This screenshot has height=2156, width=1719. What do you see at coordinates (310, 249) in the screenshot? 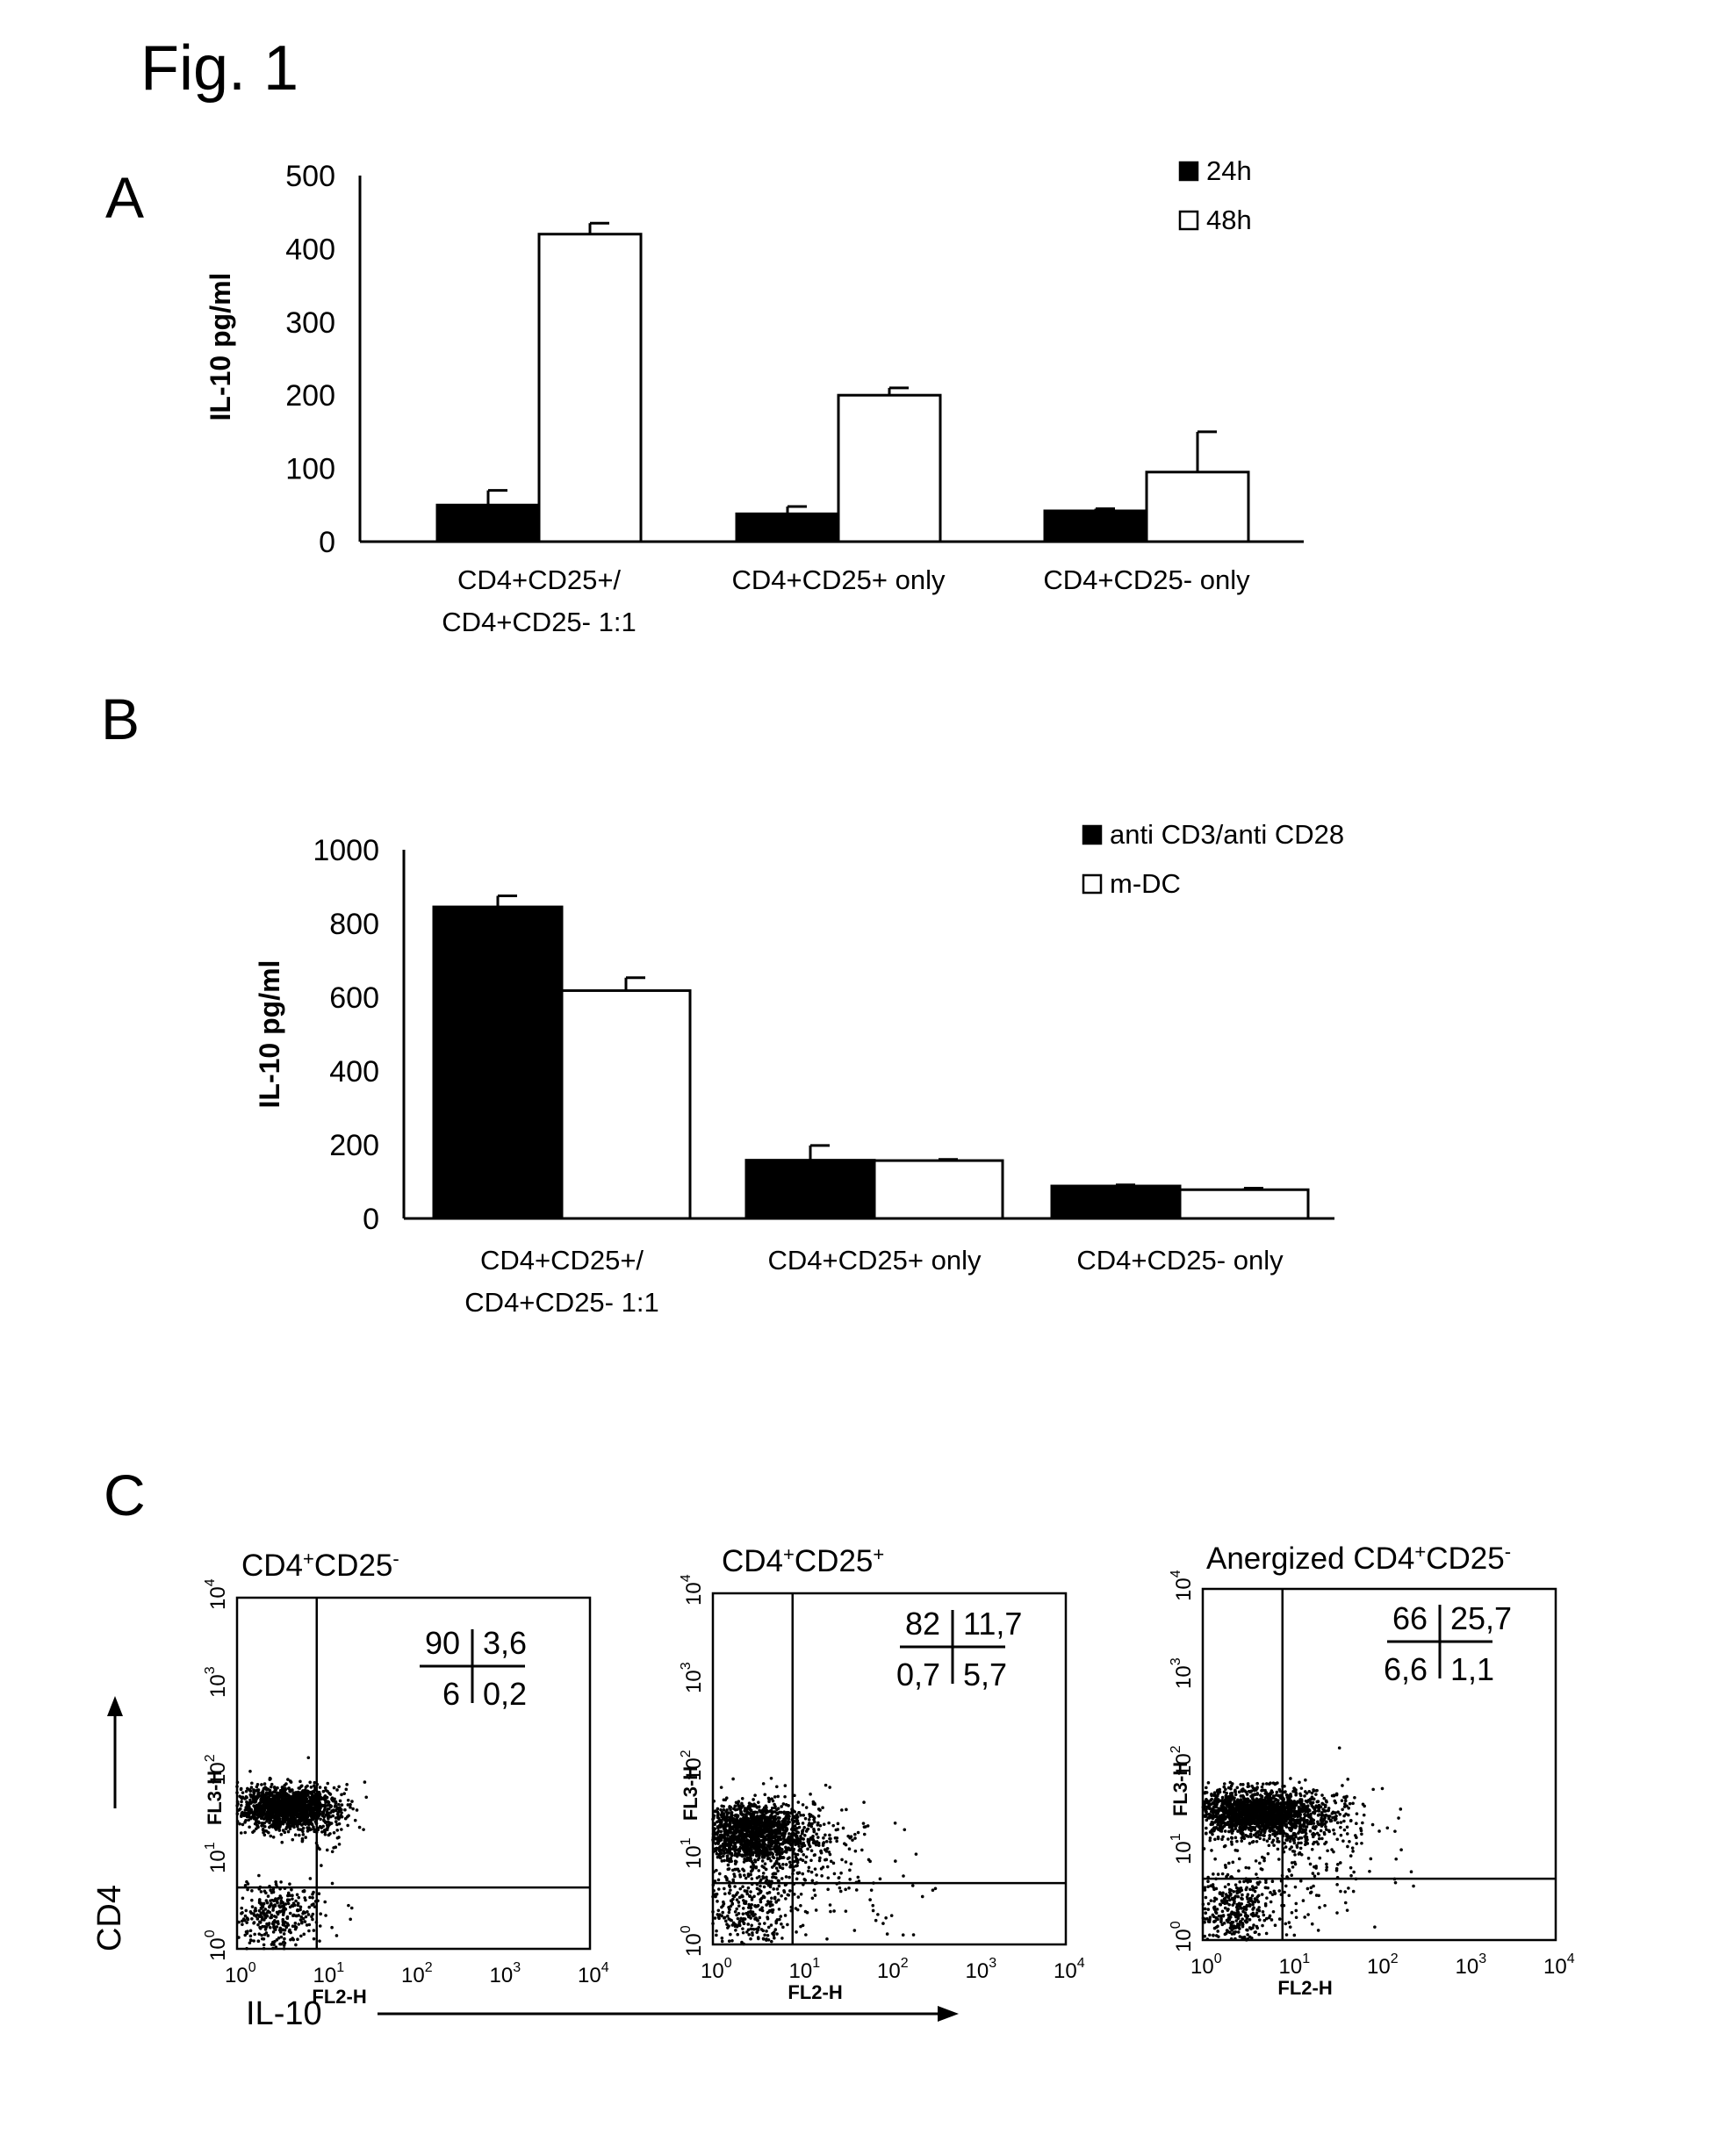
I see `y-tick-label: 400` at bounding box center [310, 249].